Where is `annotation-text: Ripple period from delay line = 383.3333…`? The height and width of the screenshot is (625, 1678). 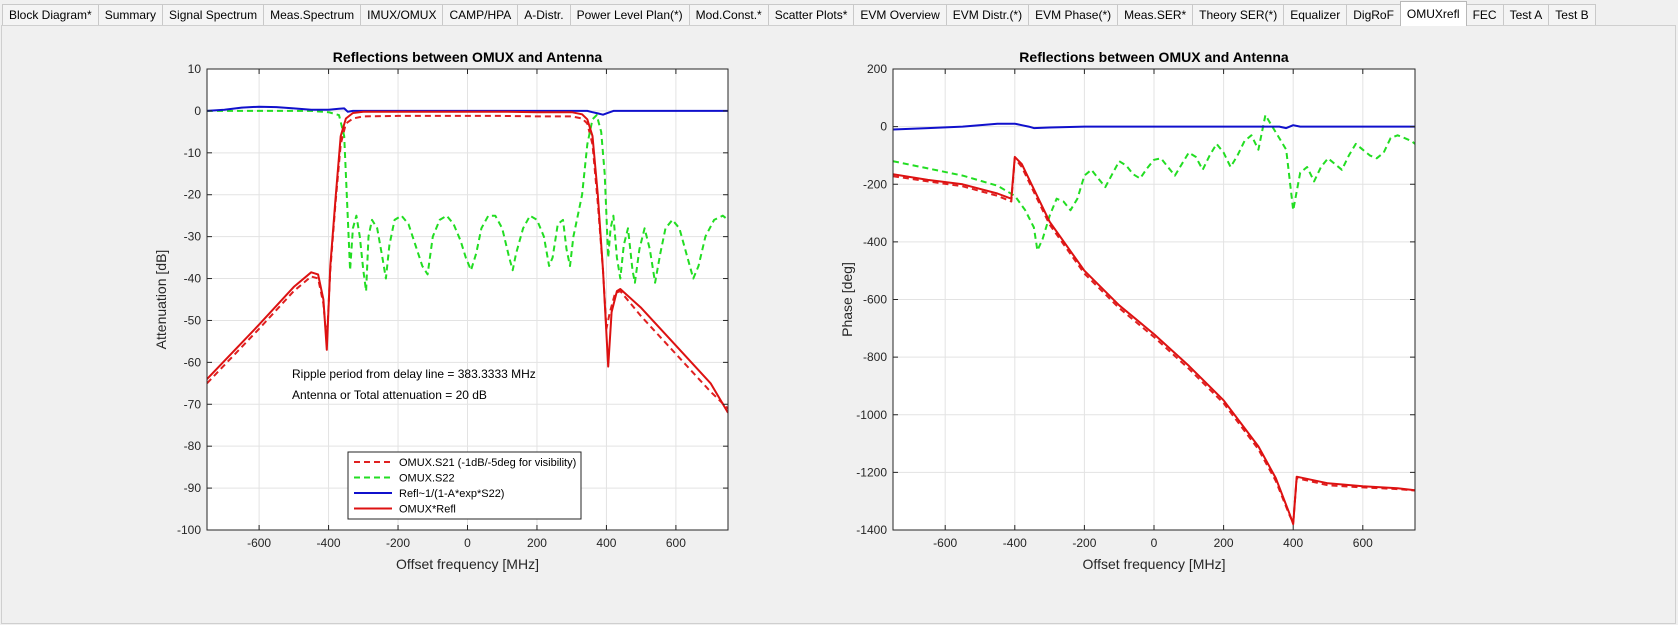
annotation-text: Ripple period from delay line = 383.3333… is located at coordinates (414, 374).